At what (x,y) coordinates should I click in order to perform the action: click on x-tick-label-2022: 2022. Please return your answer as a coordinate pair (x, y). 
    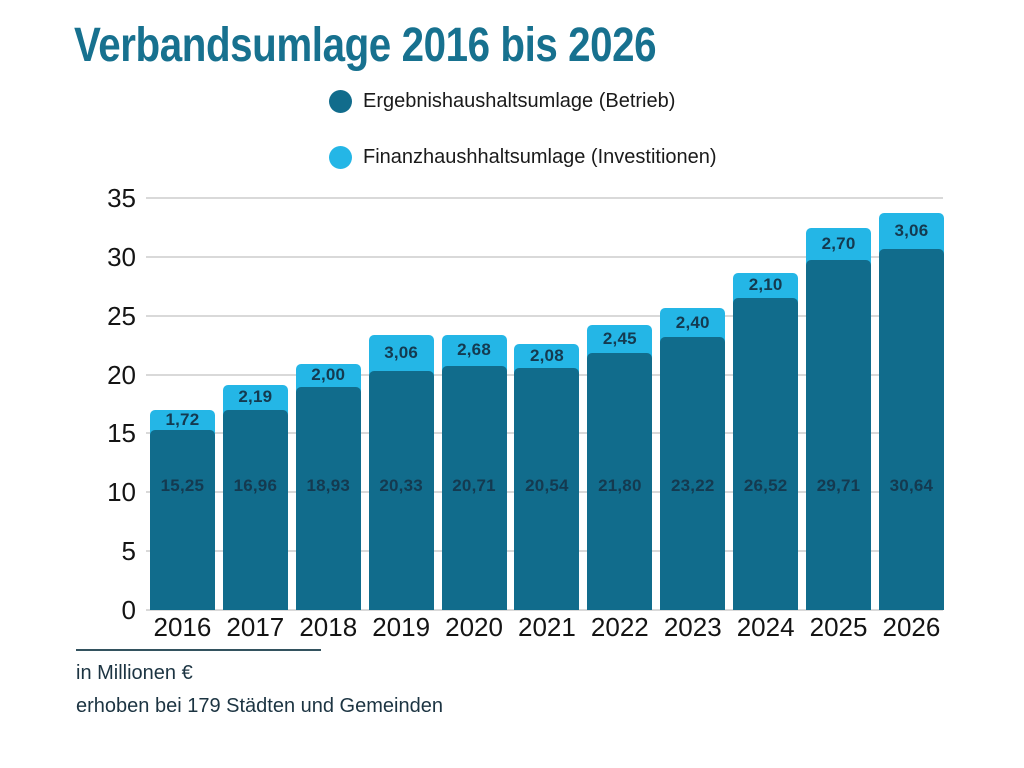
    Looking at the image, I should click on (619, 627).